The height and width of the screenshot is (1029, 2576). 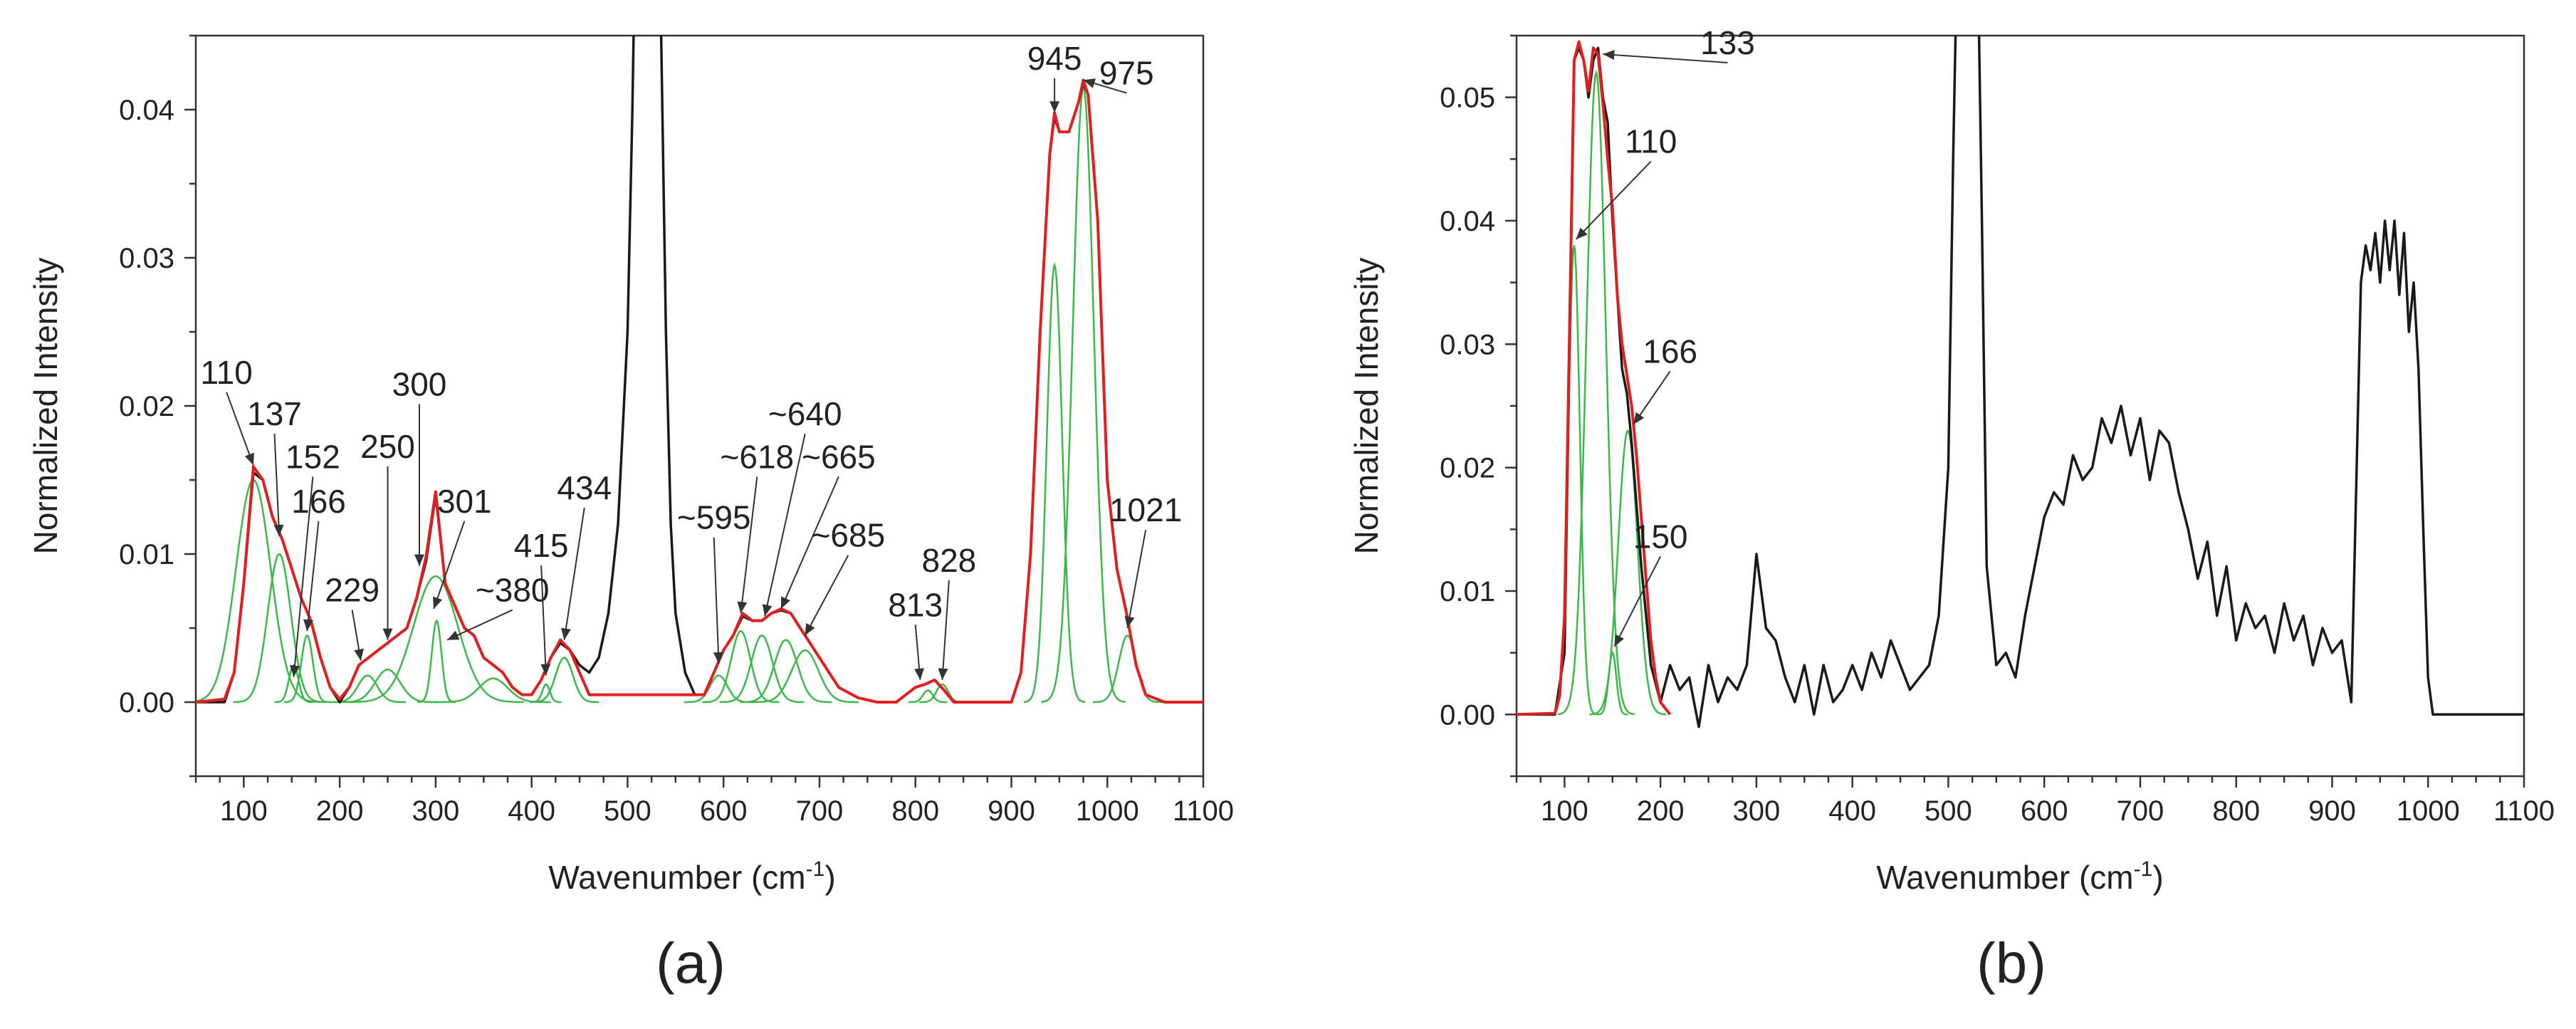 What do you see at coordinates (2428, 811) in the screenshot?
I see `x-tick-label: 1000` at bounding box center [2428, 811].